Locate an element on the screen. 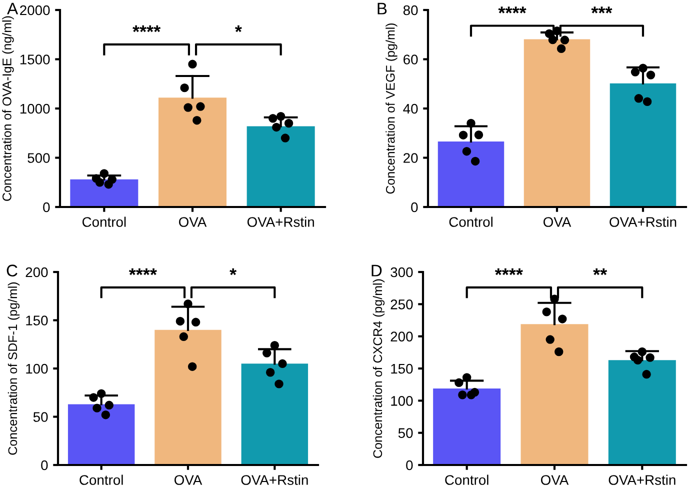 The image size is (689, 492). y-axis-title: Concentration of SDF-1 (pg/ml) is located at coordinates (14, 368).